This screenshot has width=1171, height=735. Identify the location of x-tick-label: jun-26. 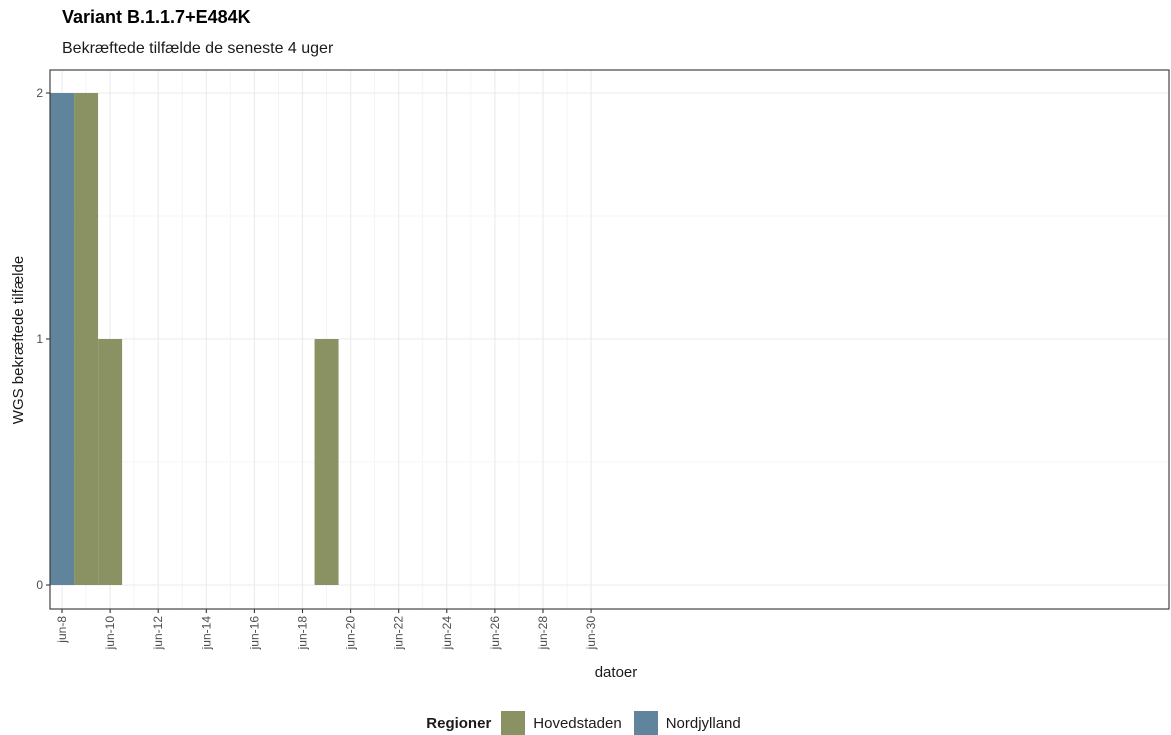
(495, 633).